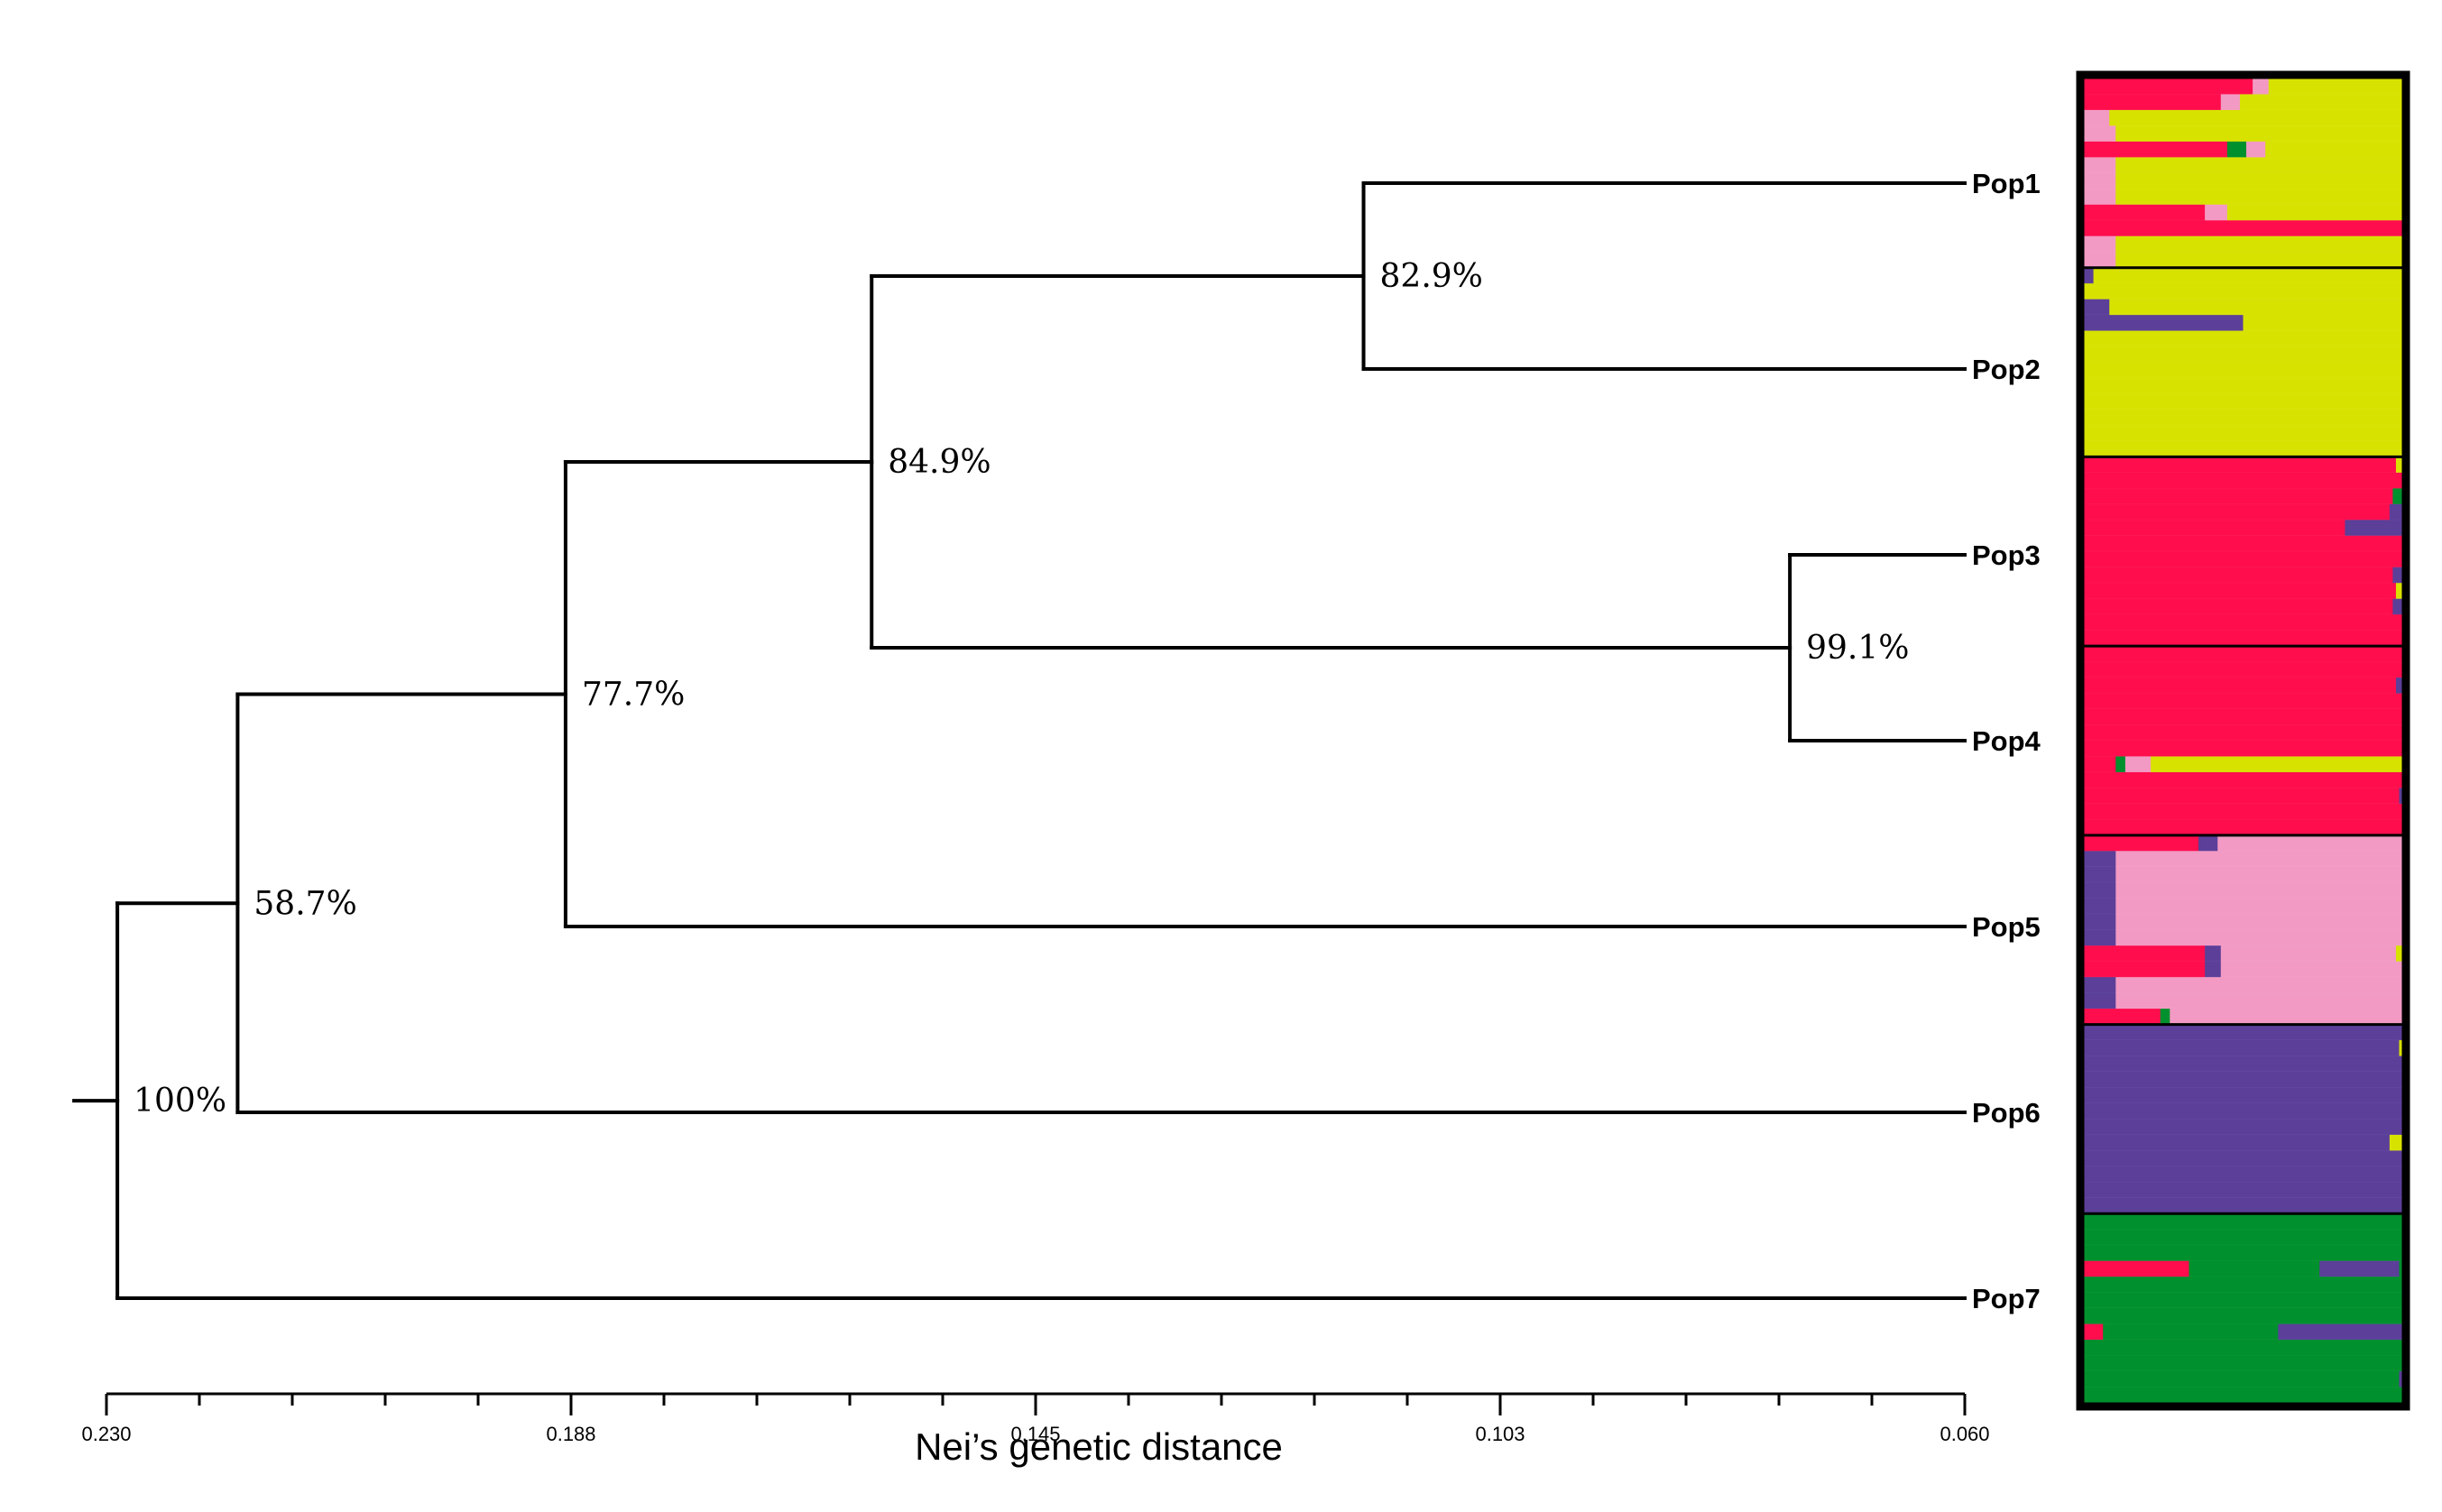 The width and height of the screenshot is (2442, 1512). Describe the element at coordinates (633, 695) in the screenshot. I see `support-label-n12345: 77.7%` at that location.